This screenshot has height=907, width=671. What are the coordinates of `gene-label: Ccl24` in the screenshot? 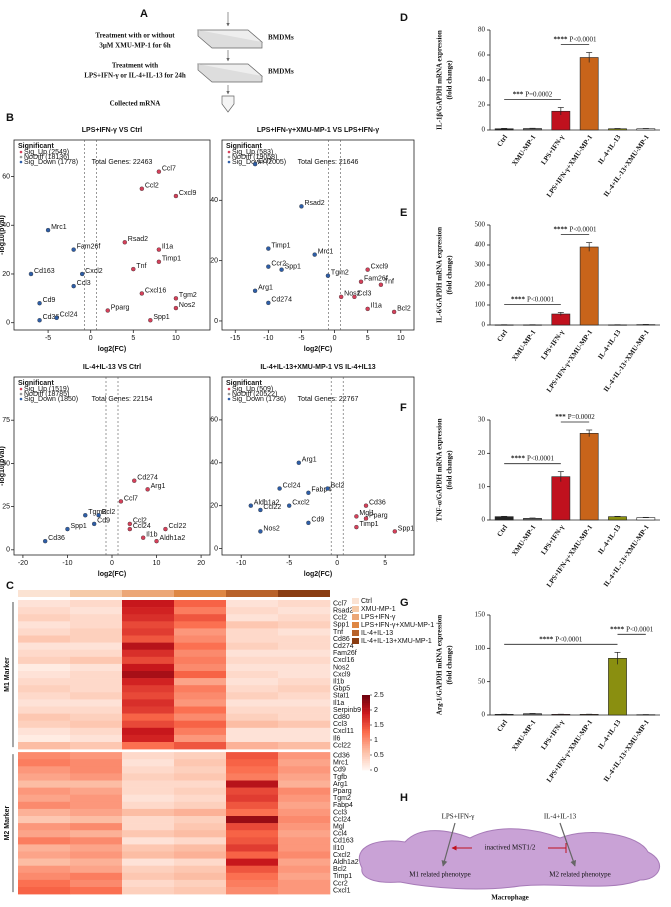 It's located at (69, 315).